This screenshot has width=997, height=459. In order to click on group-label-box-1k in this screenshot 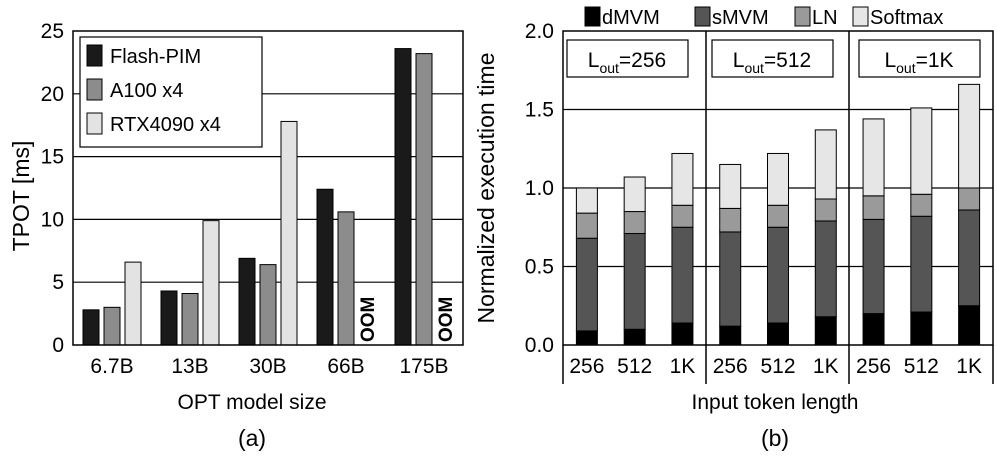, I will do `click(919, 58)`.